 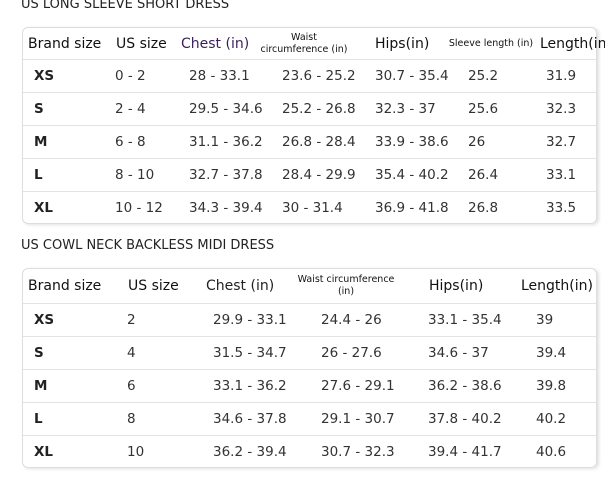 I want to click on table-cell: 33.1 - 36.2, so click(x=250, y=385).